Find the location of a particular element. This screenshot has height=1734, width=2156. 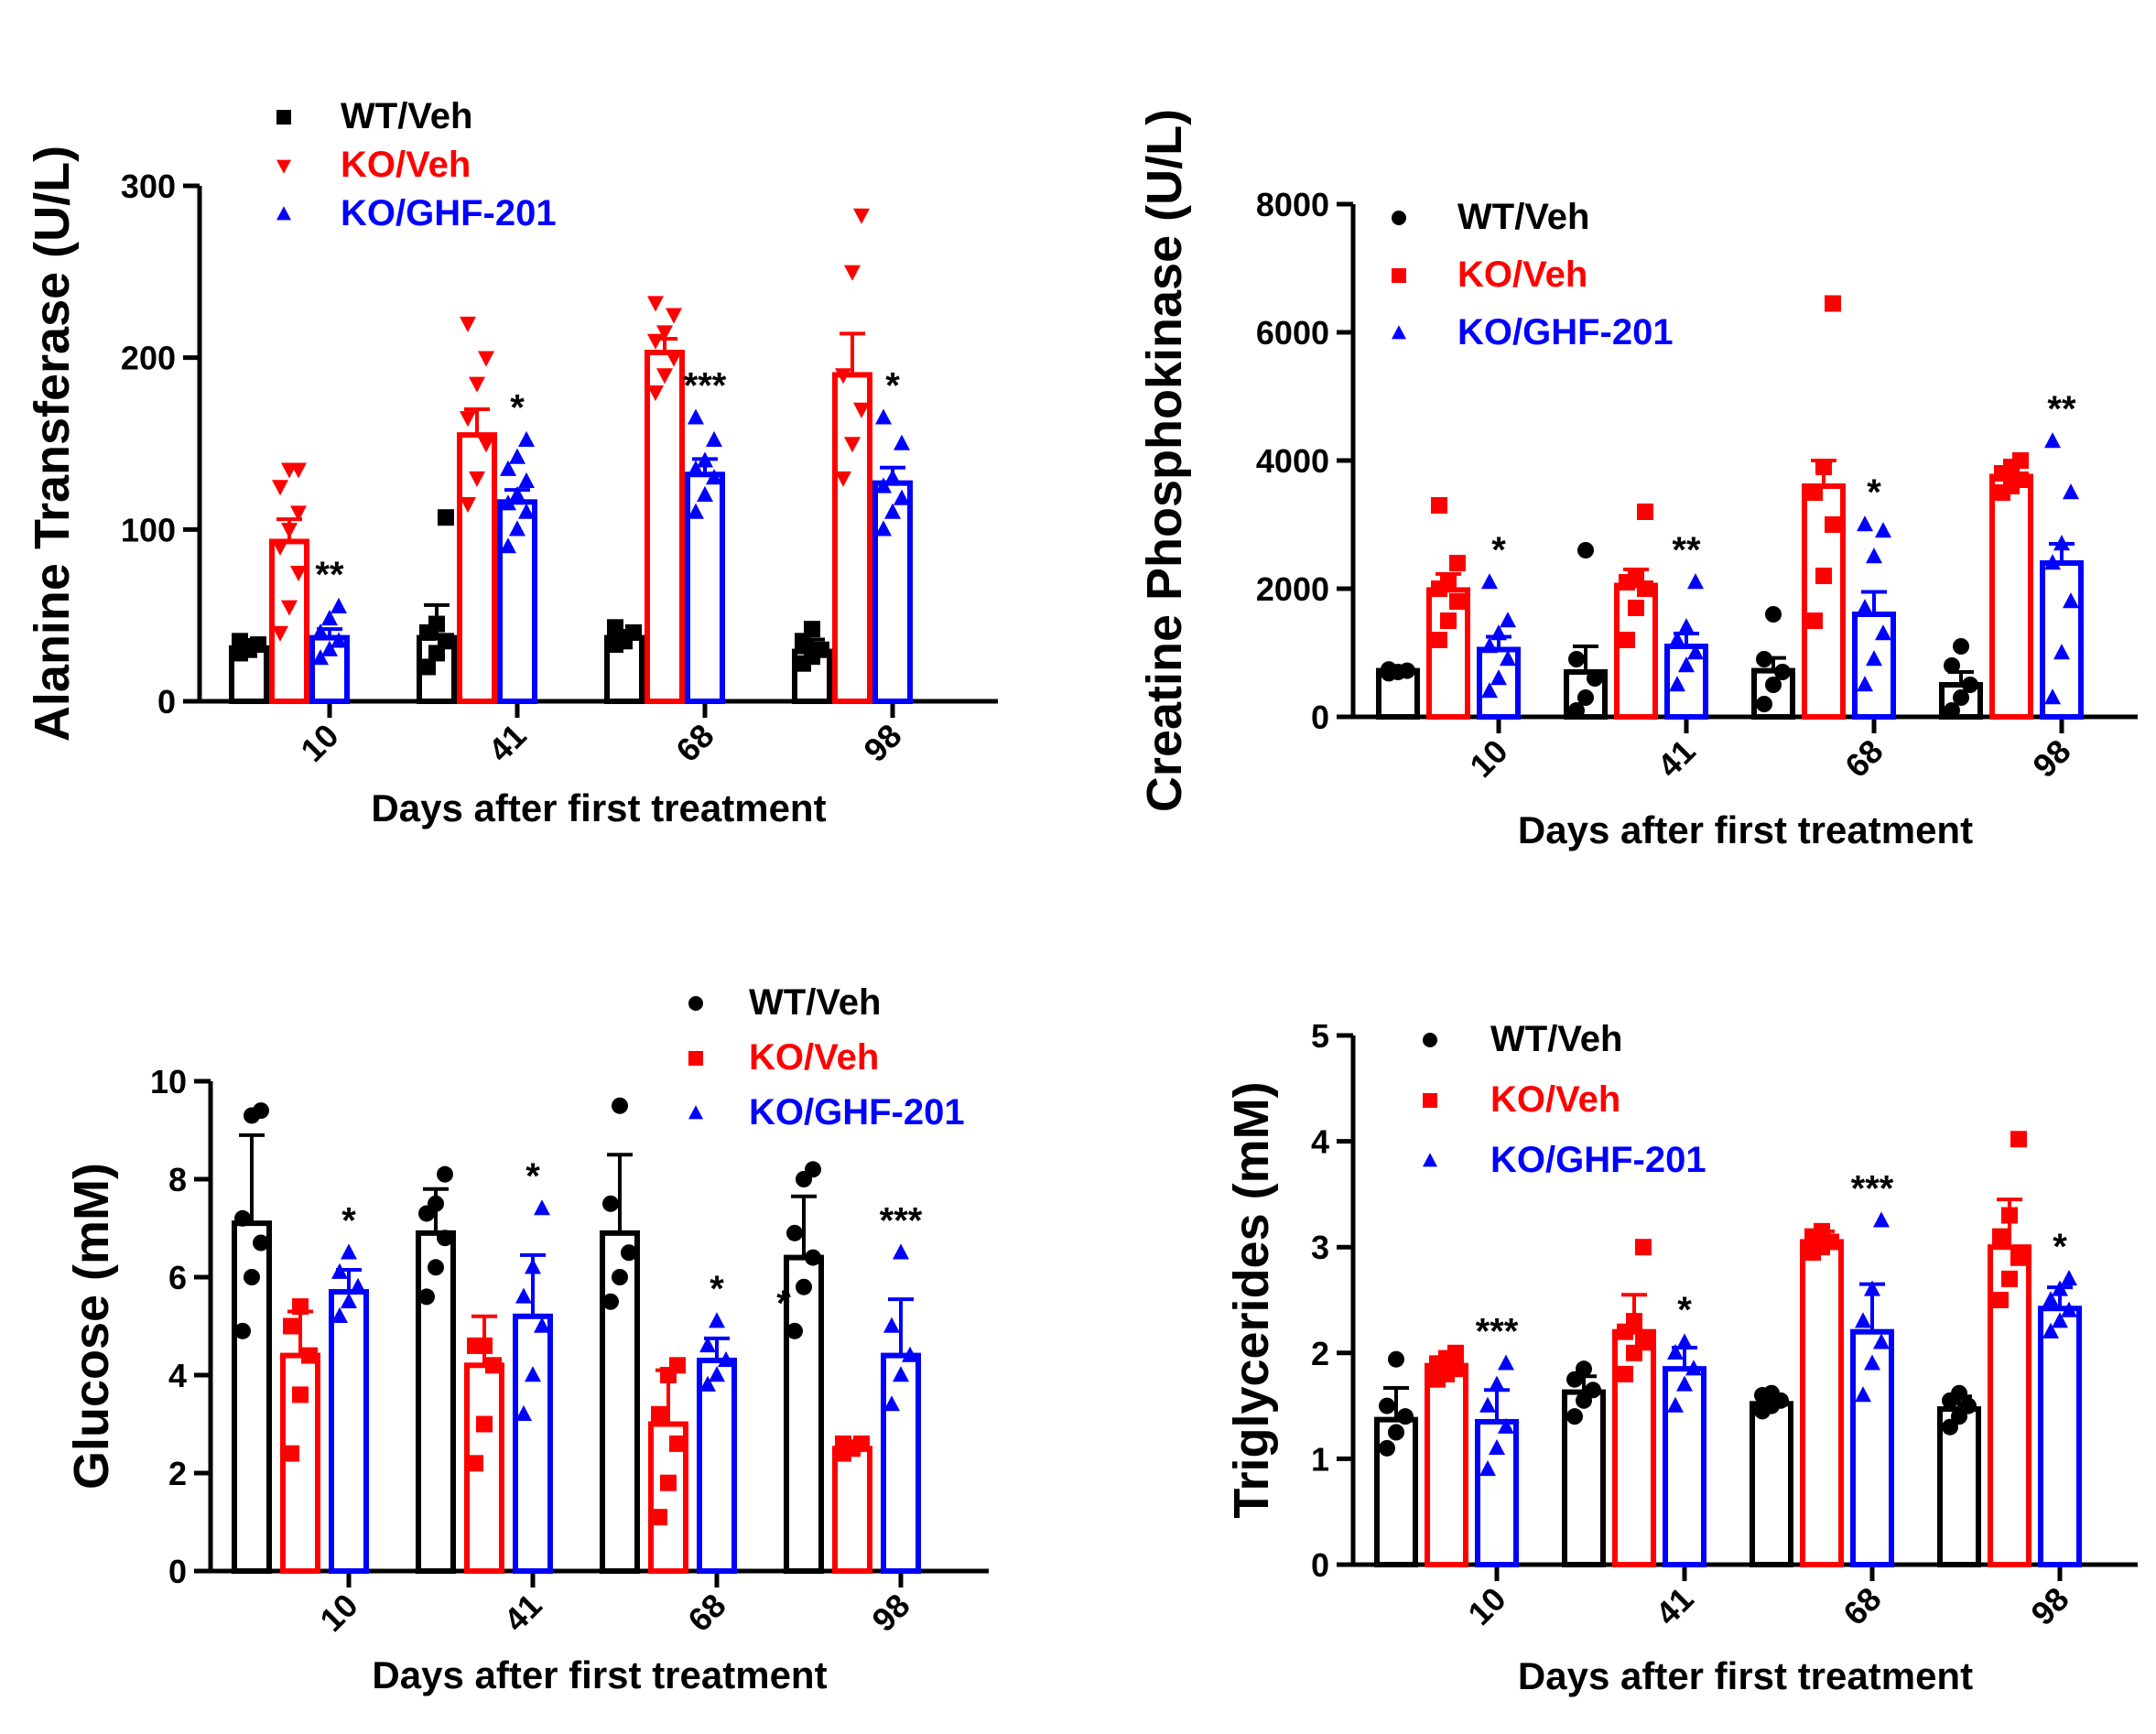

significance-mark-10: ** is located at coordinates (330, 575).